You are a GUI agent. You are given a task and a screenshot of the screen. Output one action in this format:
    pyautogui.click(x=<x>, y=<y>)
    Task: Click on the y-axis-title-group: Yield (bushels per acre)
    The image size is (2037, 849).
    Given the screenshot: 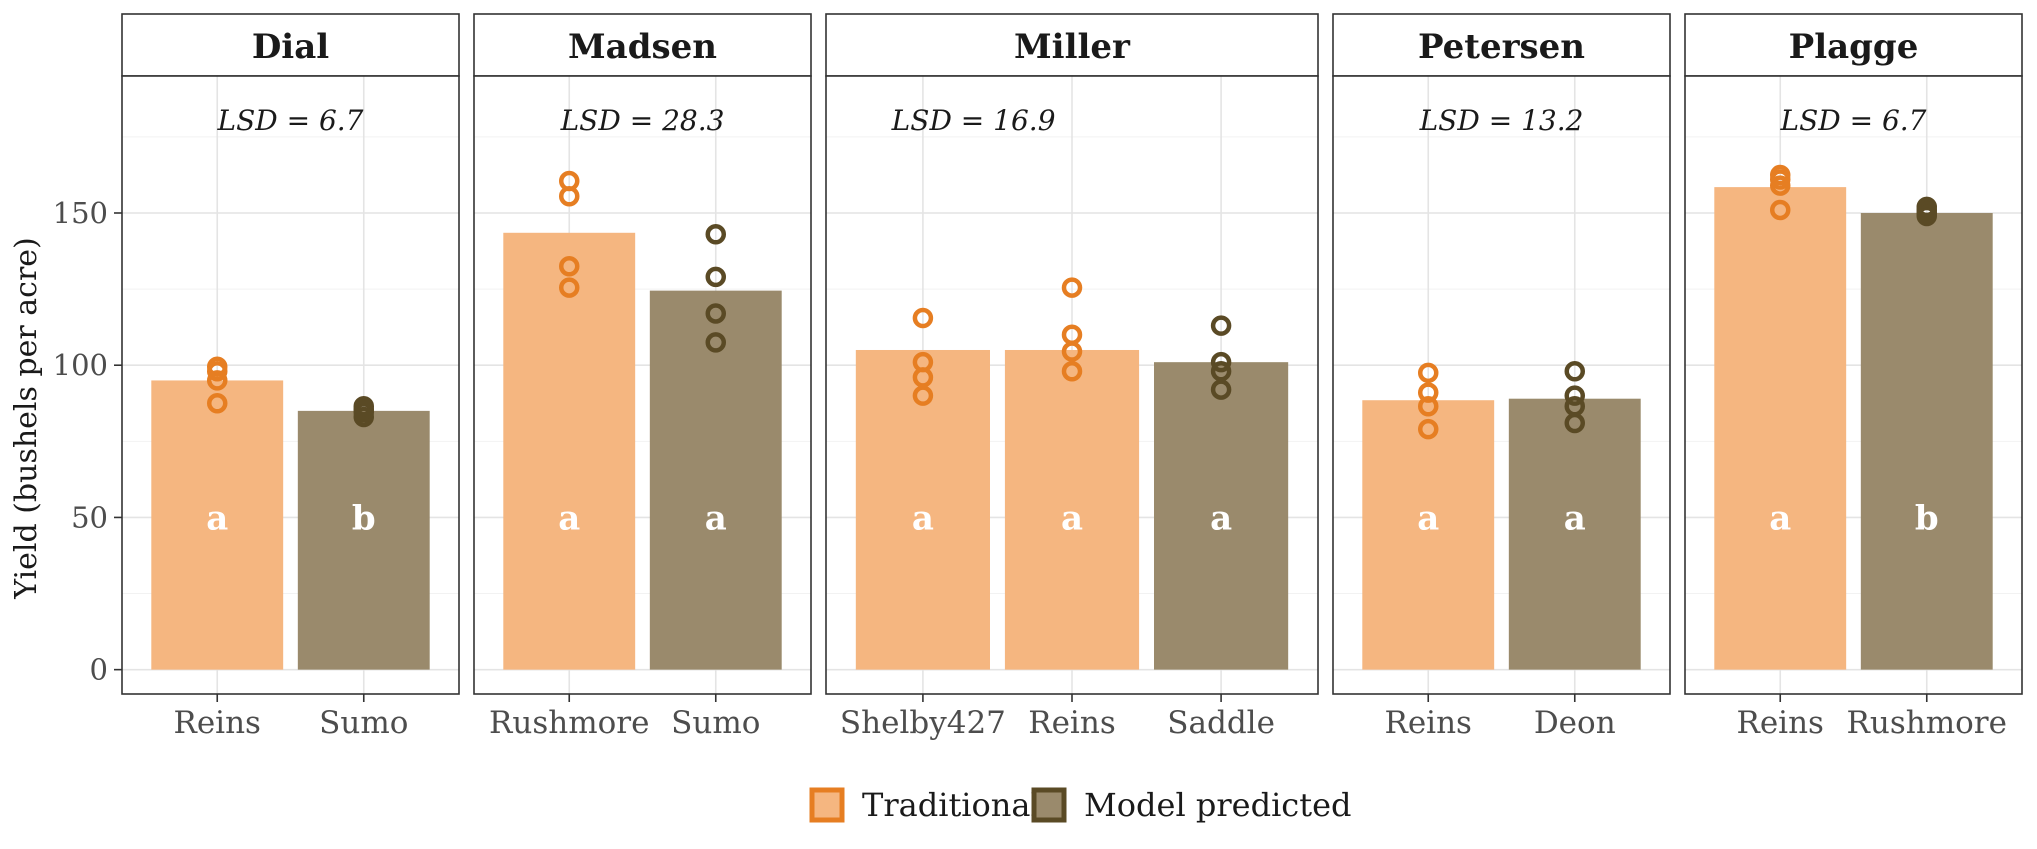 What is the action you would take?
    pyautogui.click(x=26, y=418)
    